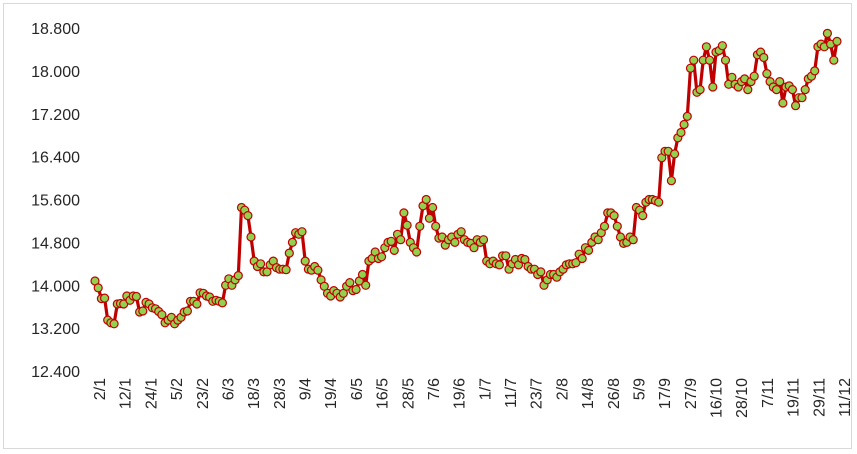 This screenshot has height=454, width=857. Describe the element at coordinates (126, 393) in the screenshot. I see `x-tick-label: 12/1` at that location.